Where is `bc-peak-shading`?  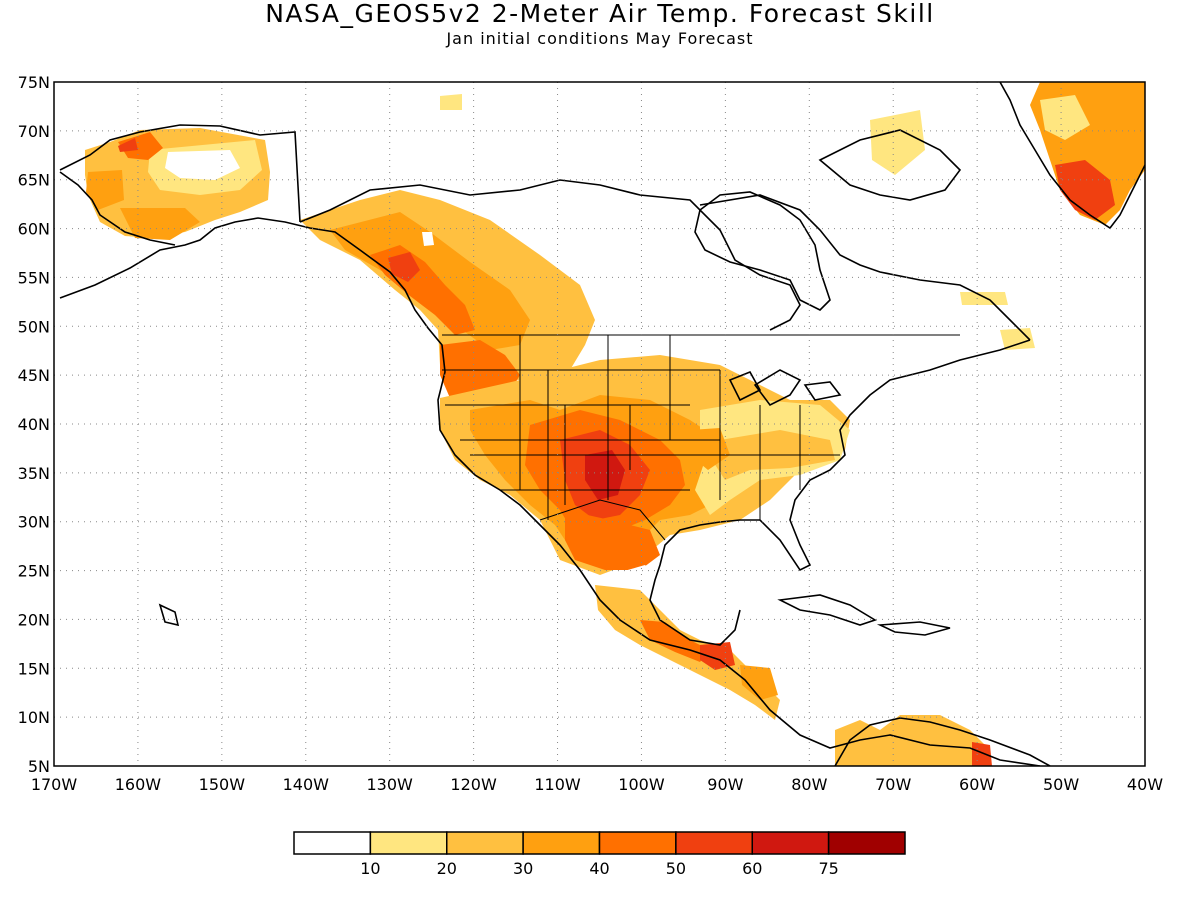
bc-peak-shading is located at coordinates (404, 267).